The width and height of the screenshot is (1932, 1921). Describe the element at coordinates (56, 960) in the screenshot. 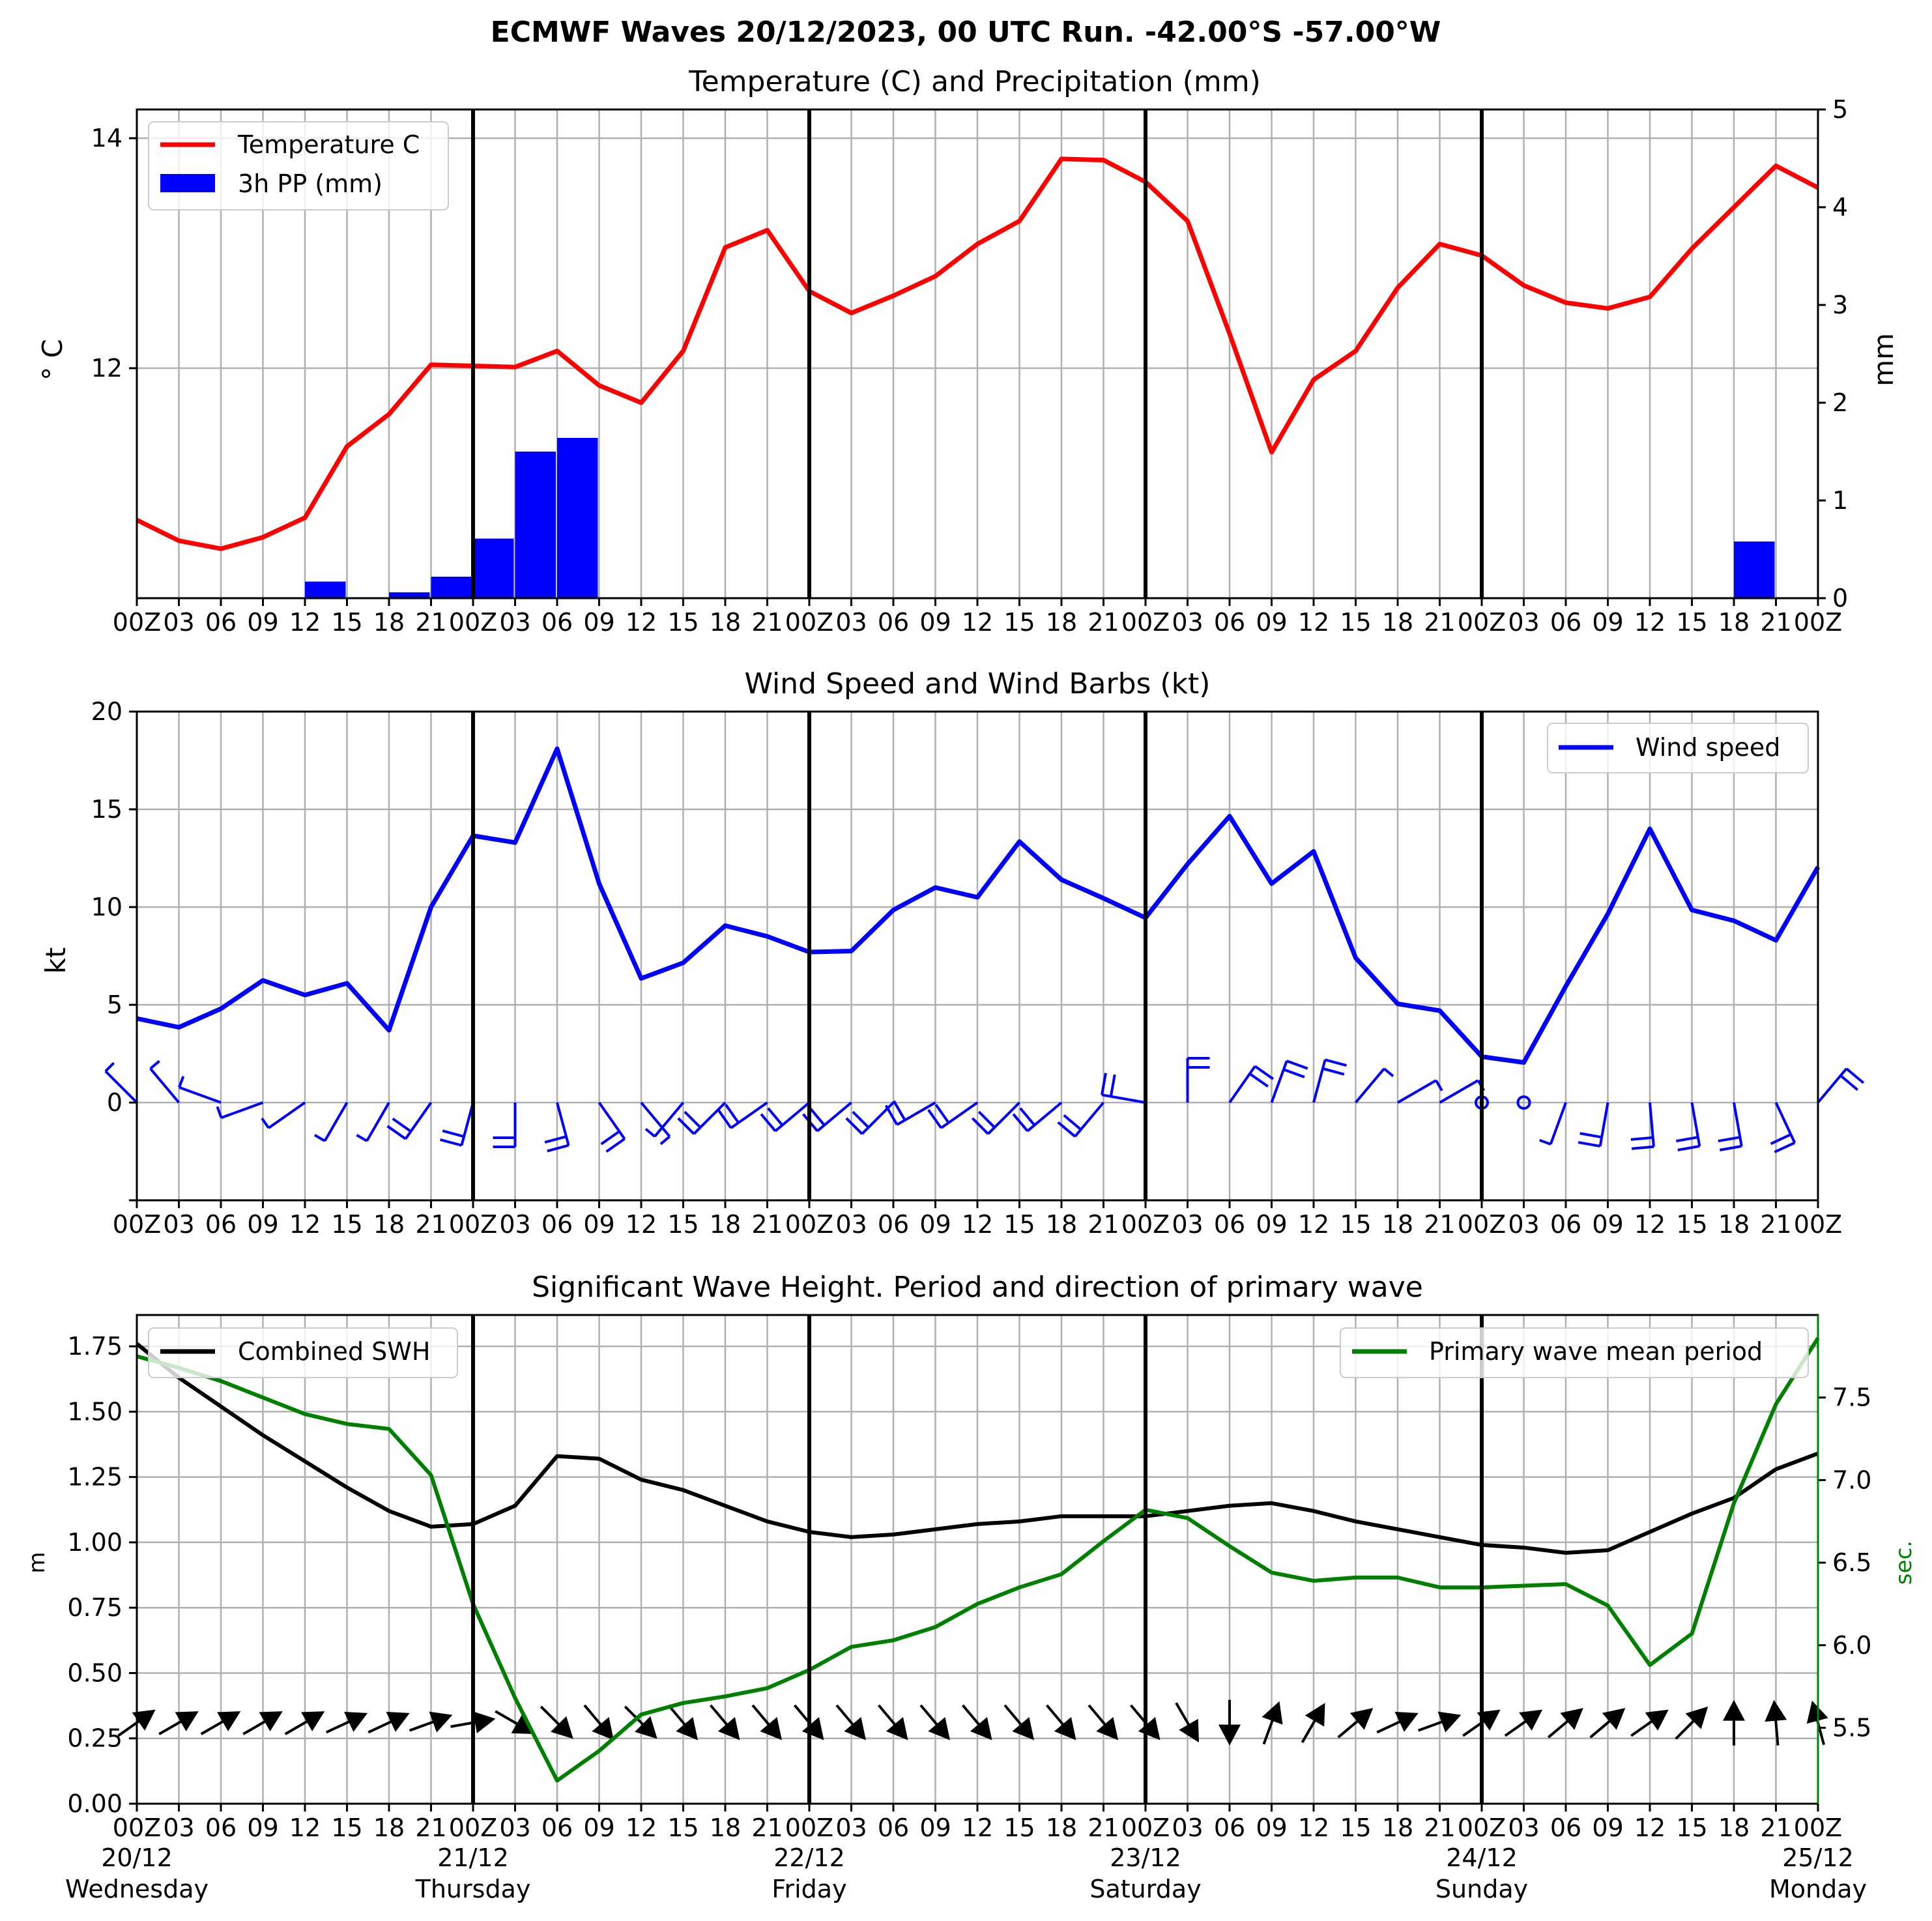

I see `y-axis-label: kt` at that location.